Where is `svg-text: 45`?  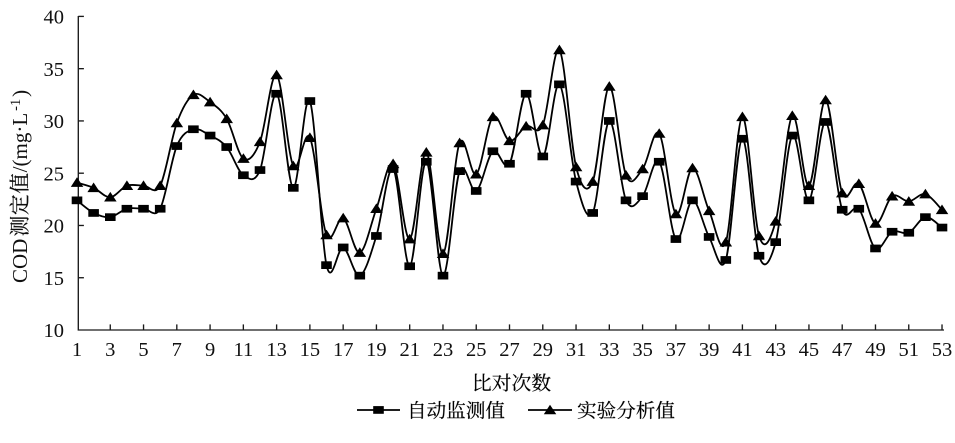 svg-text: 45 is located at coordinates (809, 350).